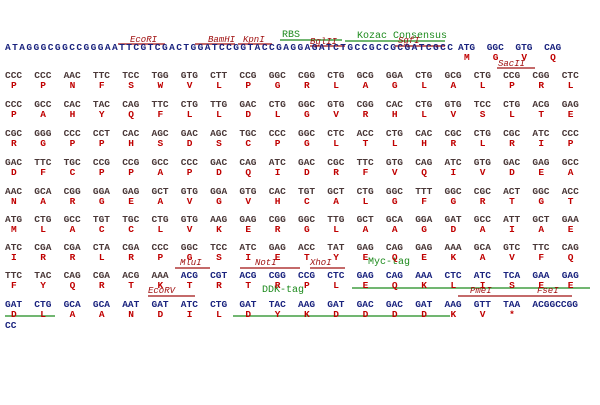 The width and height of the screenshot is (600, 405). Describe the element at coordinates (540, 275) in the screenshot. I see `codon: GAA` at that location.